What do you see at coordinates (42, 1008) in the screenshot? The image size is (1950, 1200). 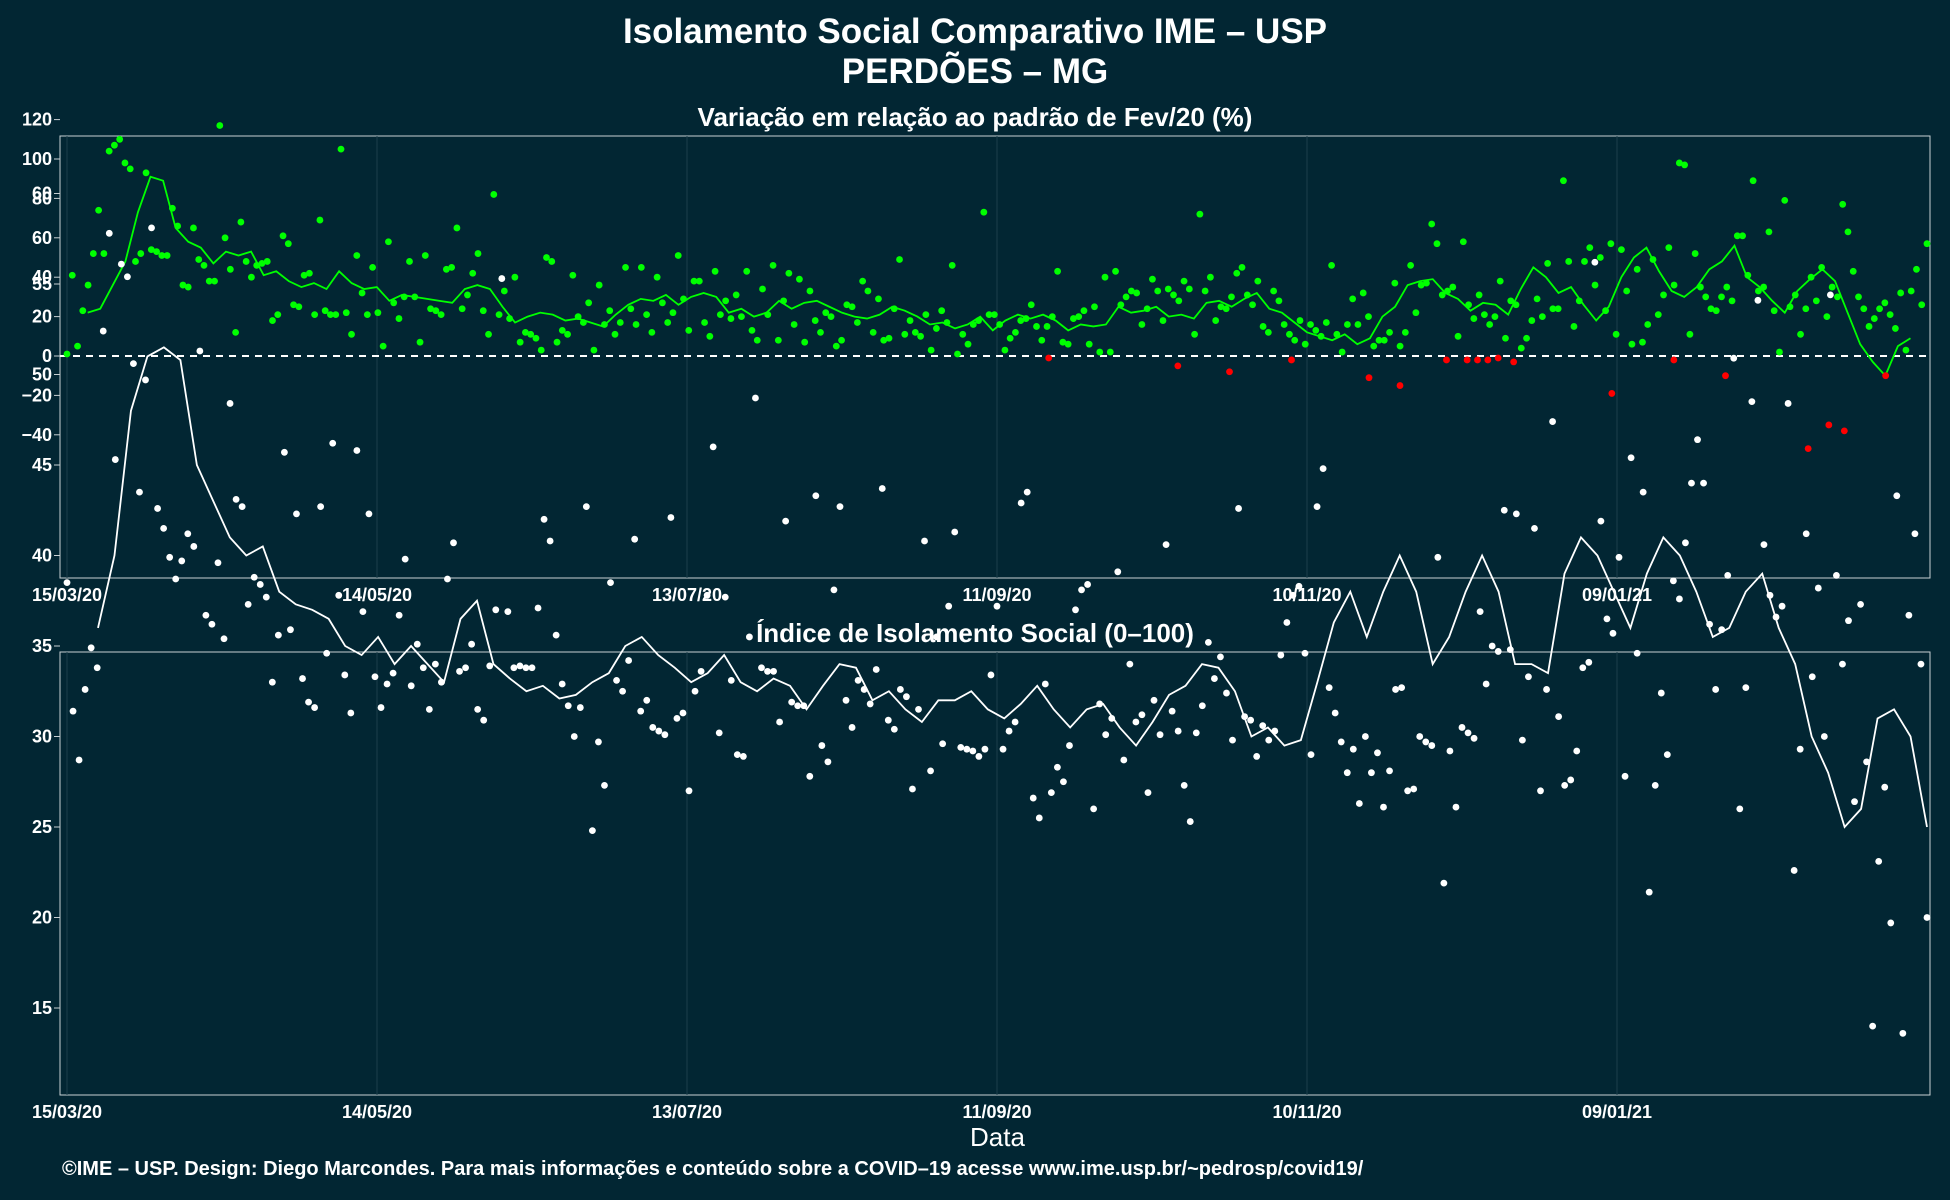 I see `panel-2-y-tick-label: 15` at bounding box center [42, 1008].